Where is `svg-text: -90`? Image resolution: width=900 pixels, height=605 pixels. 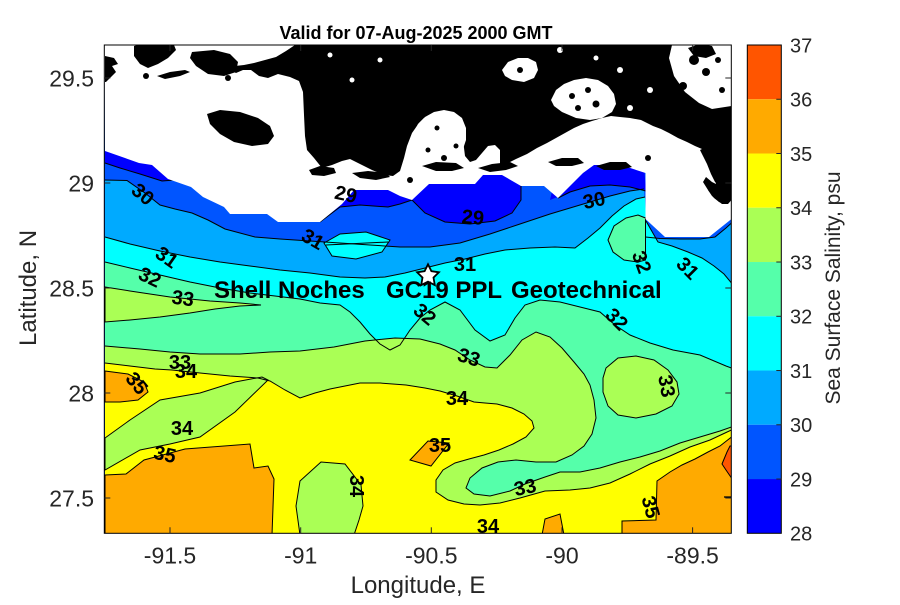
svg-text: -90 is located at coordinates (561, 556).